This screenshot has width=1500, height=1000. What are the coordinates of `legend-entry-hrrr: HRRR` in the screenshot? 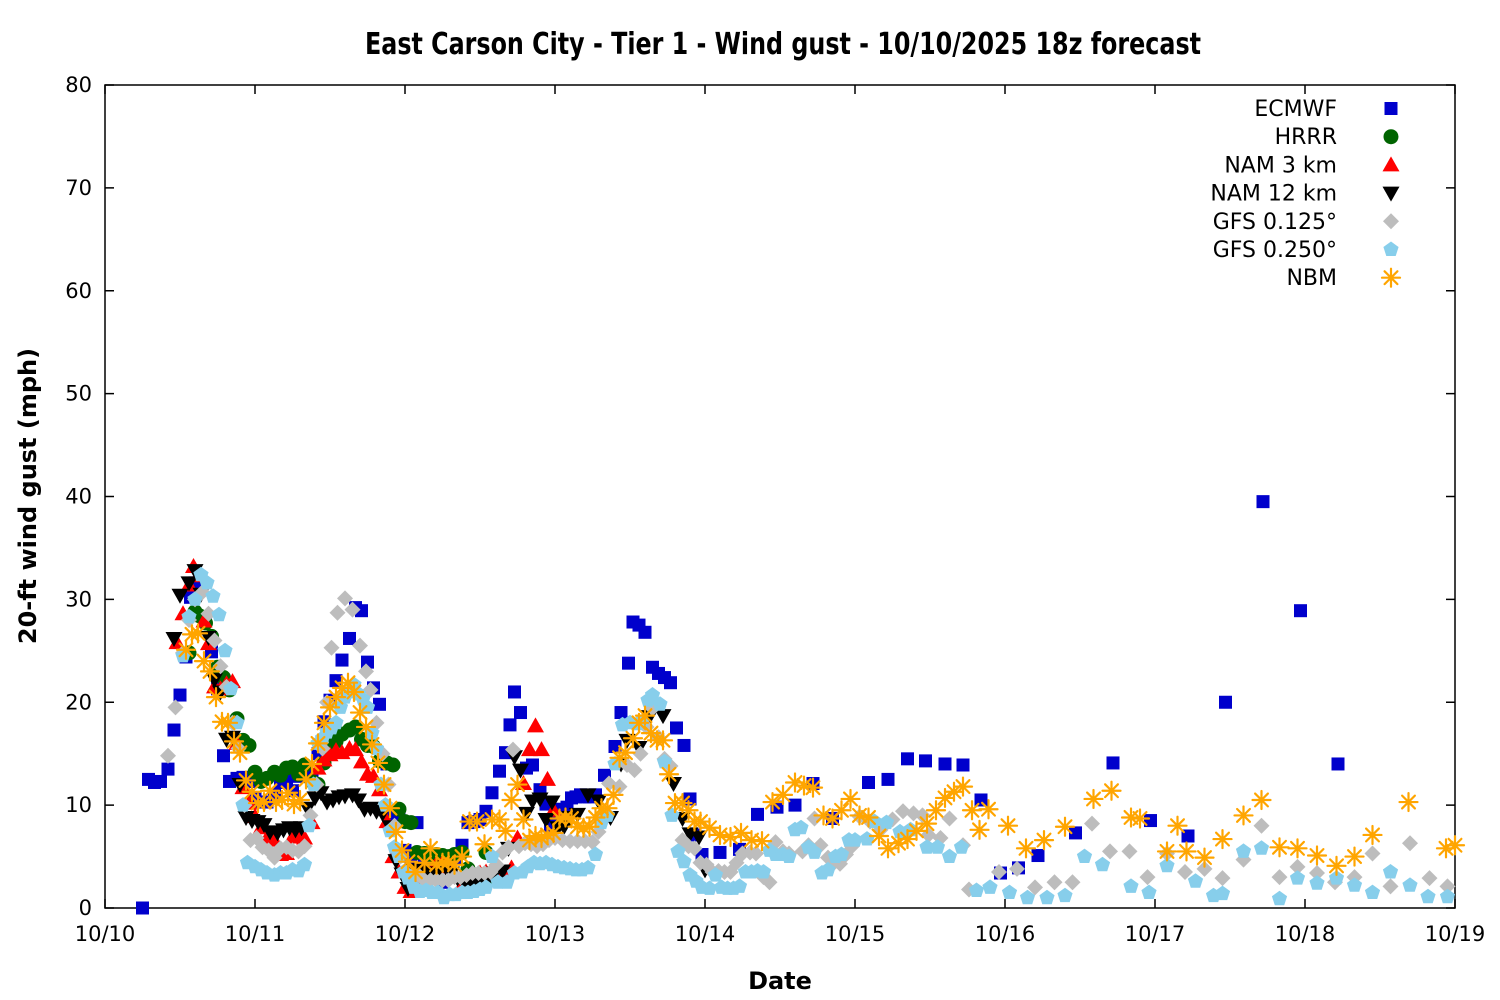 It's located at (1337, 137).